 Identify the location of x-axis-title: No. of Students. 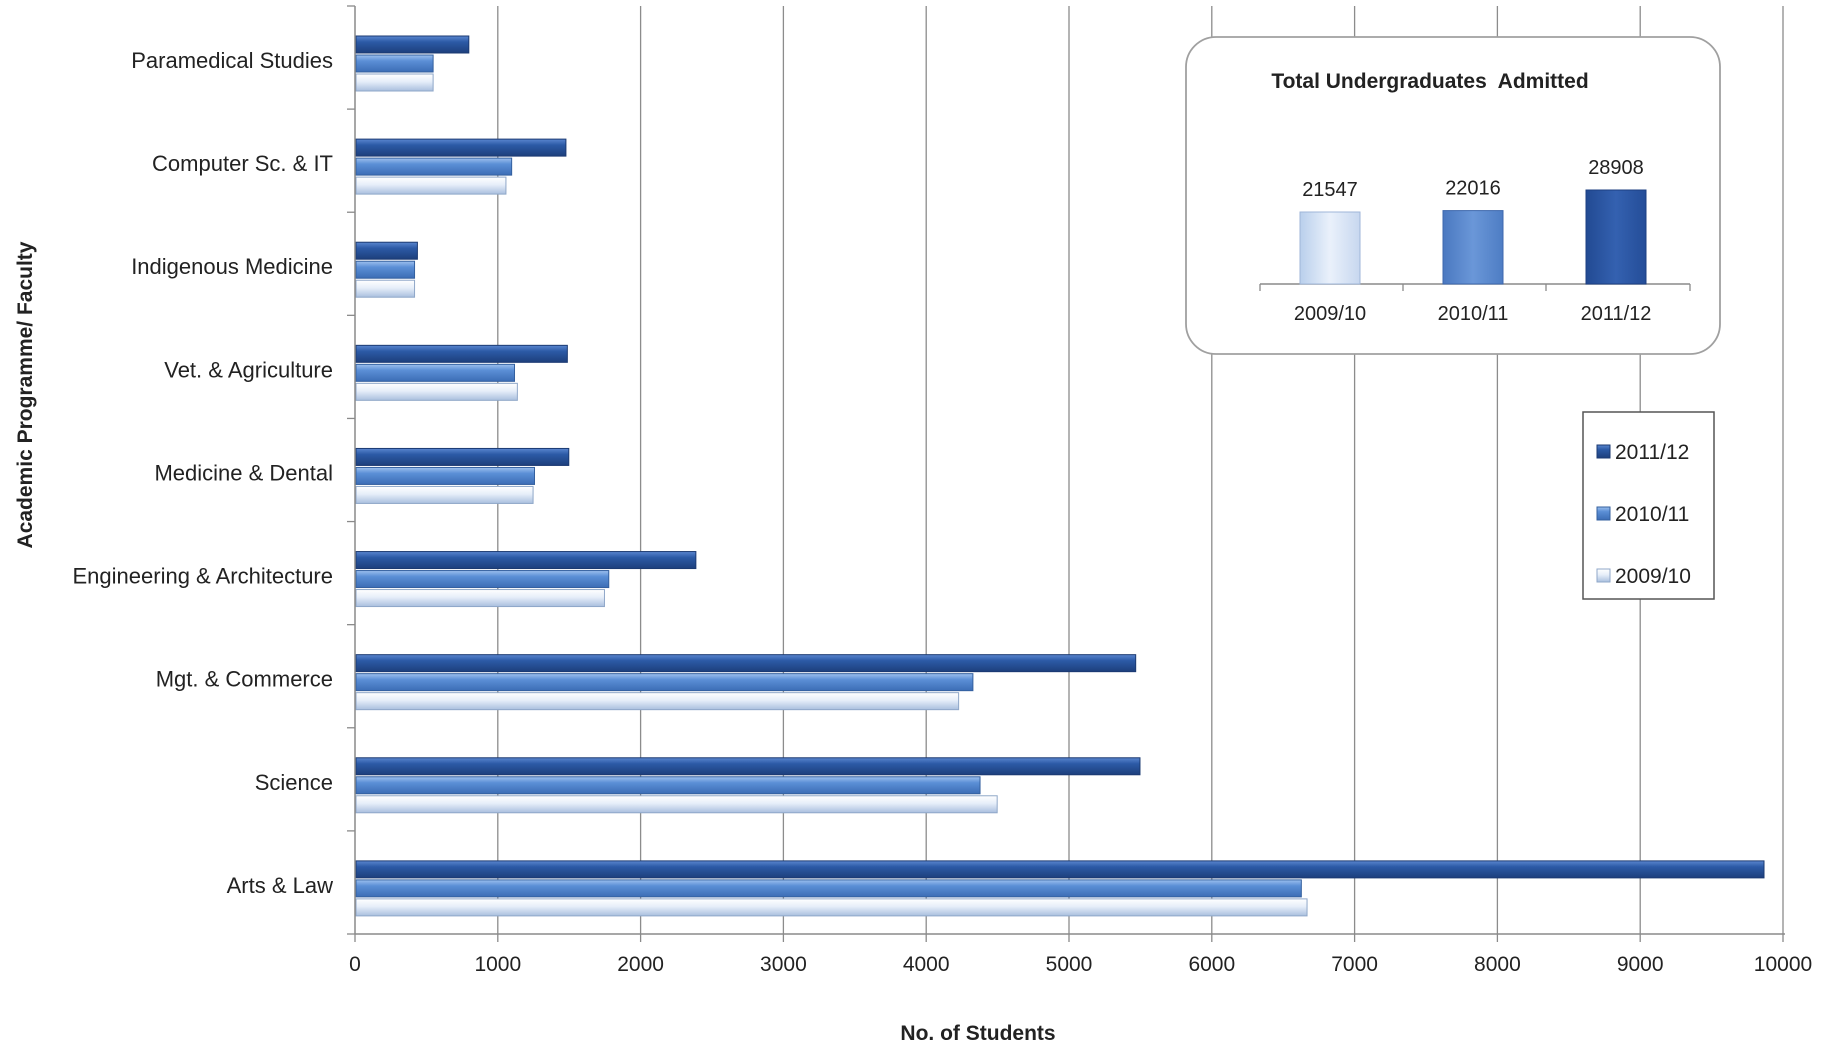
(977, 1031).